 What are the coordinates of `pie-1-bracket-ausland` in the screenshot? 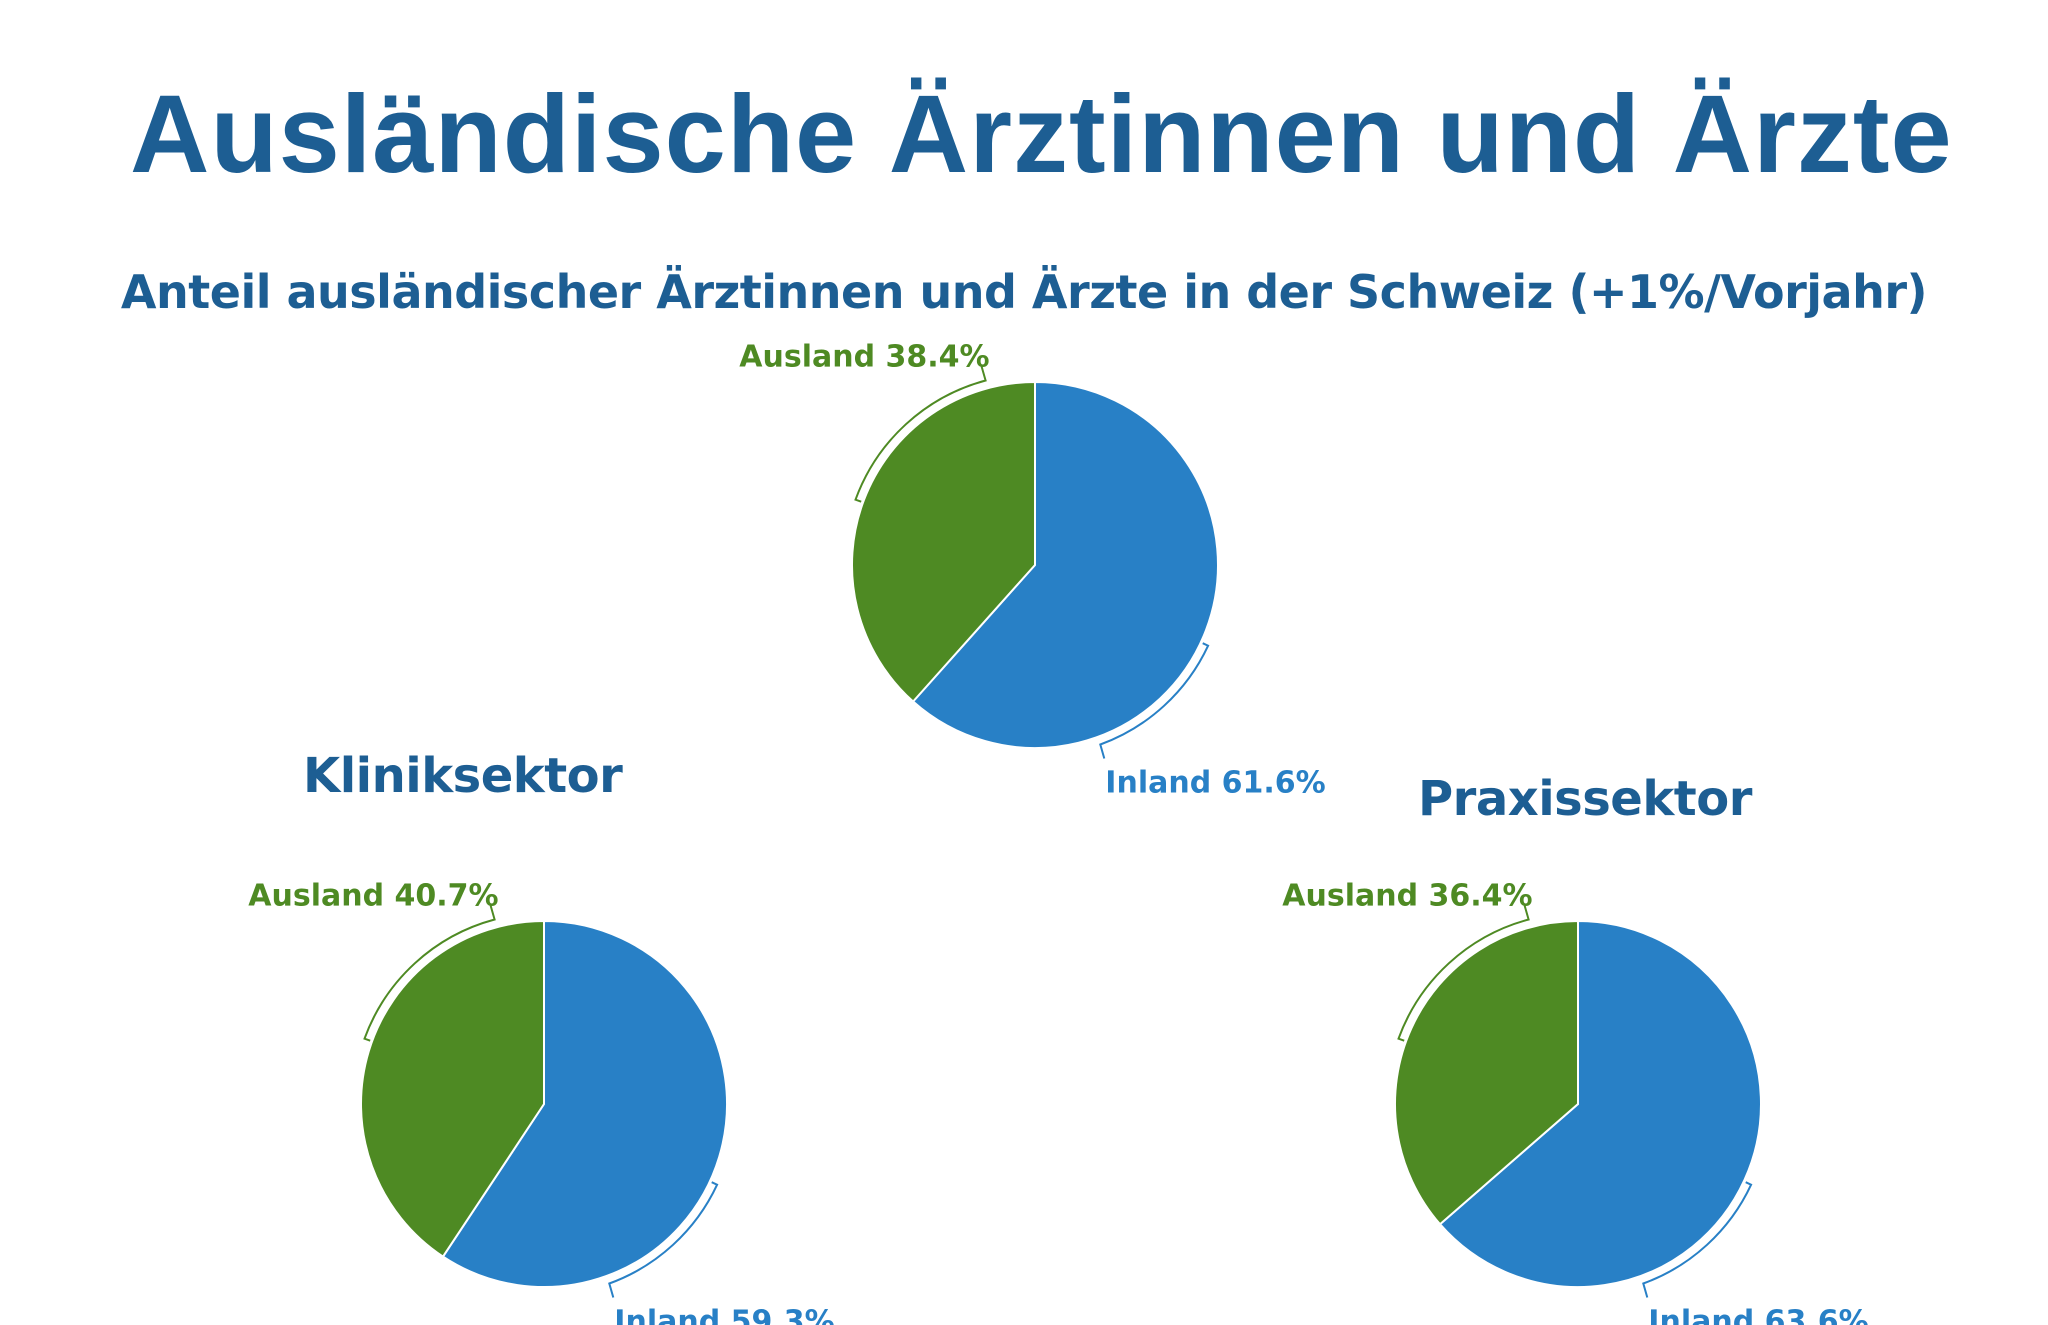 It's located at (429, 973).